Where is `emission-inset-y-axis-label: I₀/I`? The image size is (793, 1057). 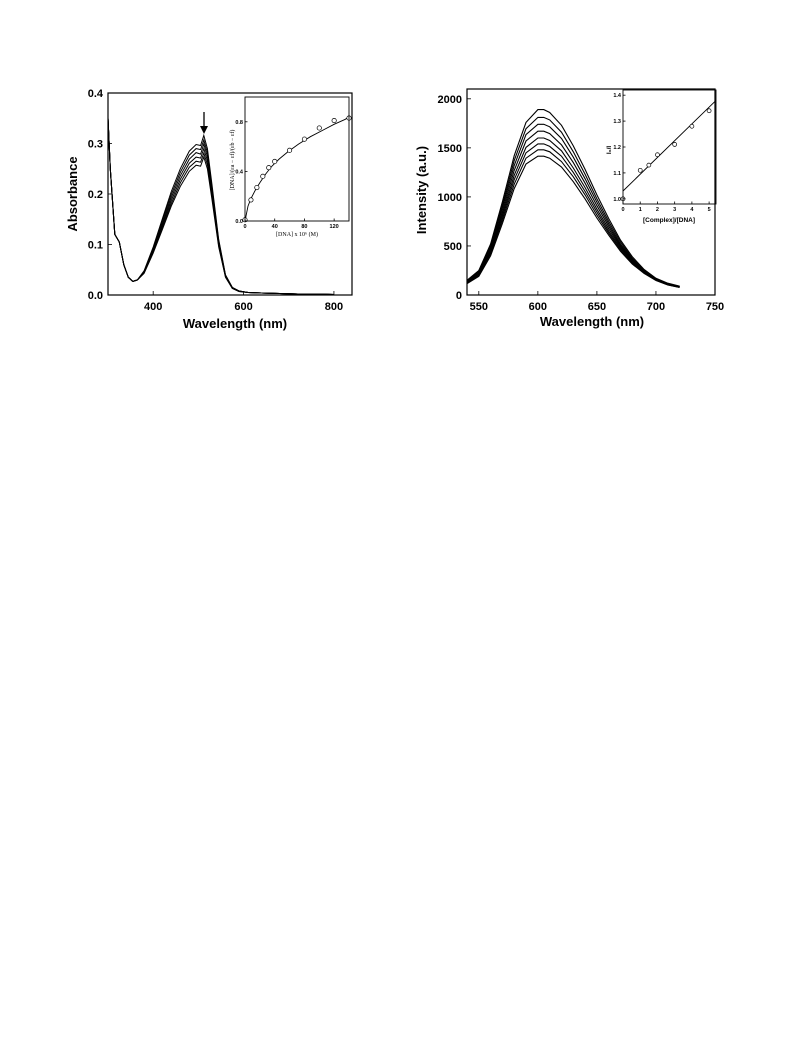
emission-inset-y-axis-label: I₀/I is located at coordinates (609, 150).